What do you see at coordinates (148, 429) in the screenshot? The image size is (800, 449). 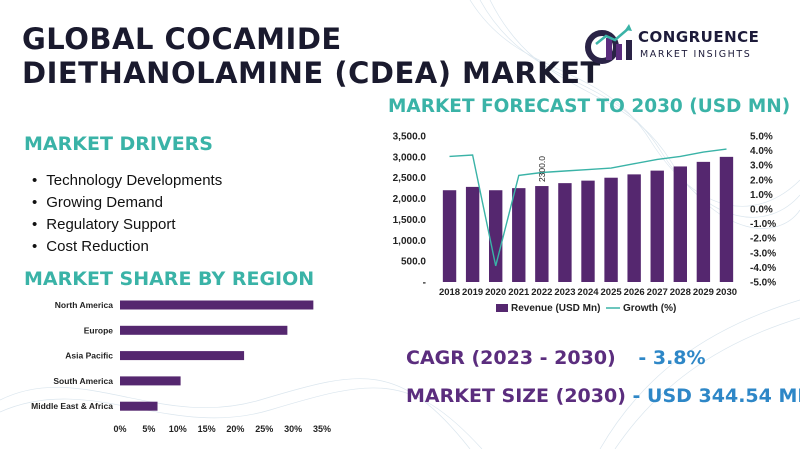 I see `x-tick-label: 5%` at bounding box center [148, 429].